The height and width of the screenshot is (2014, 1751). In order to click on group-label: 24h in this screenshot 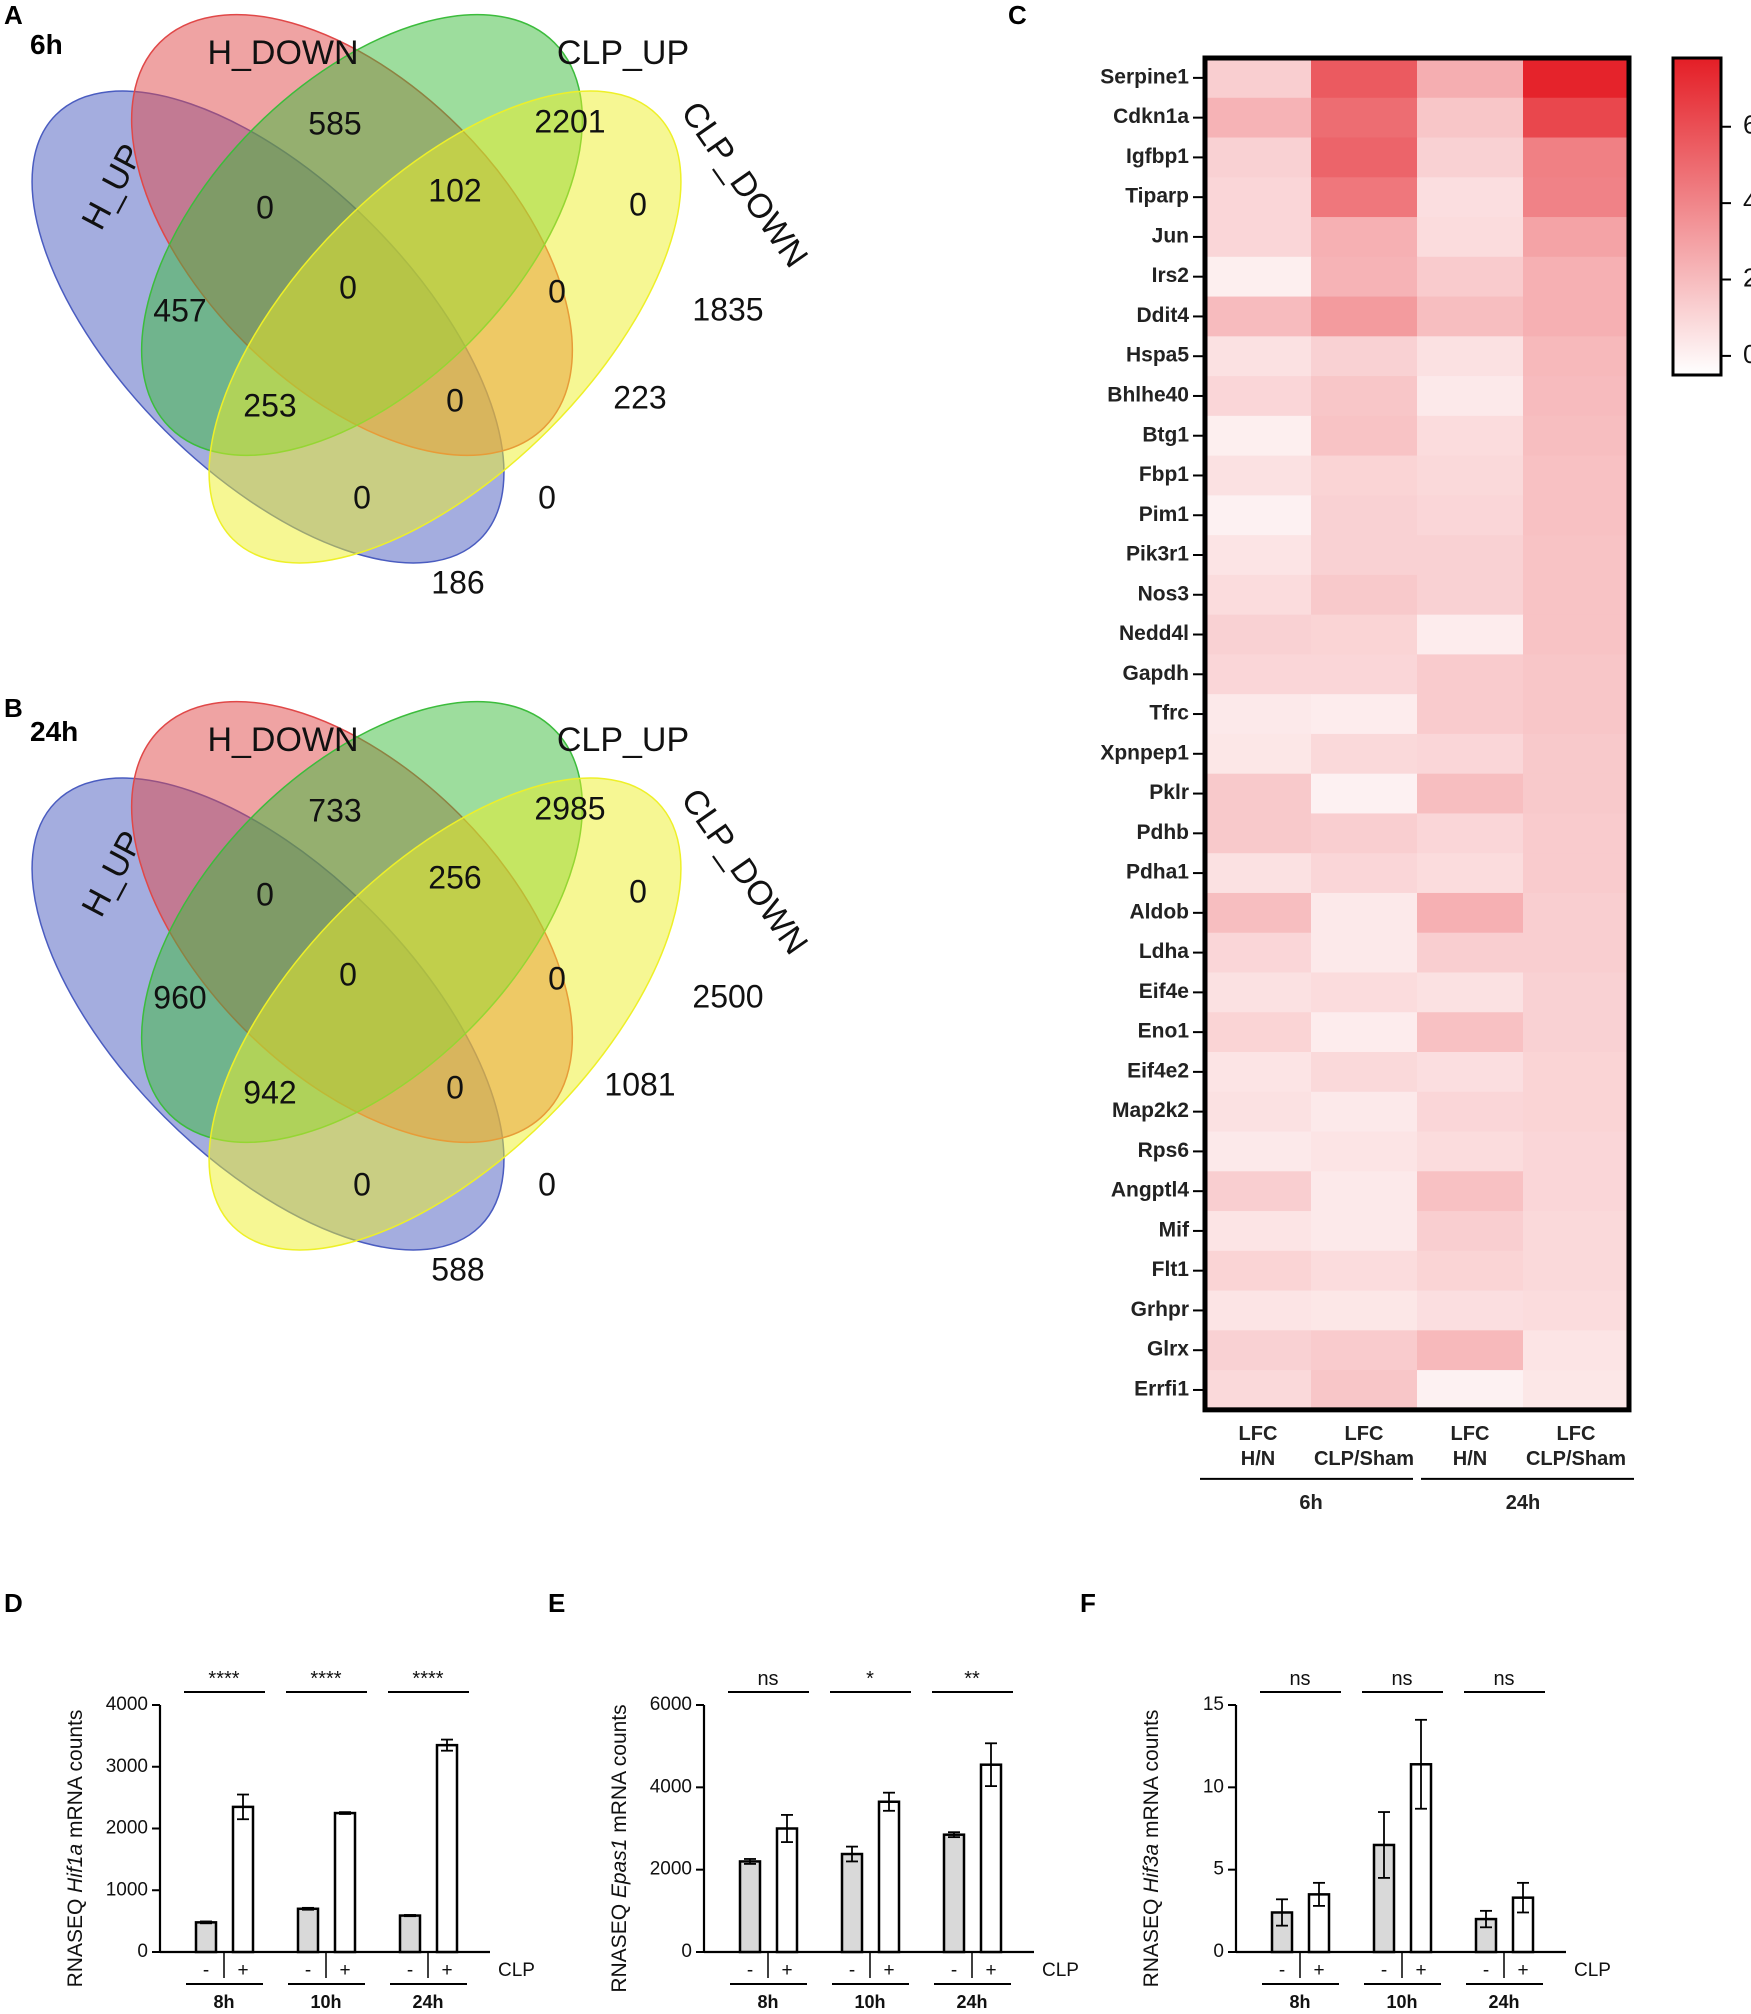, I will do `click(427, 2002)`.